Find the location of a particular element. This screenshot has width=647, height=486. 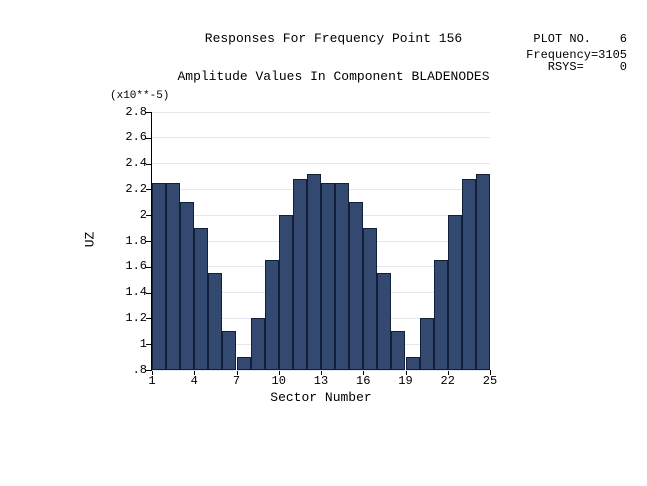

y-tick-label: .8 is located at coordinates (139, 369).